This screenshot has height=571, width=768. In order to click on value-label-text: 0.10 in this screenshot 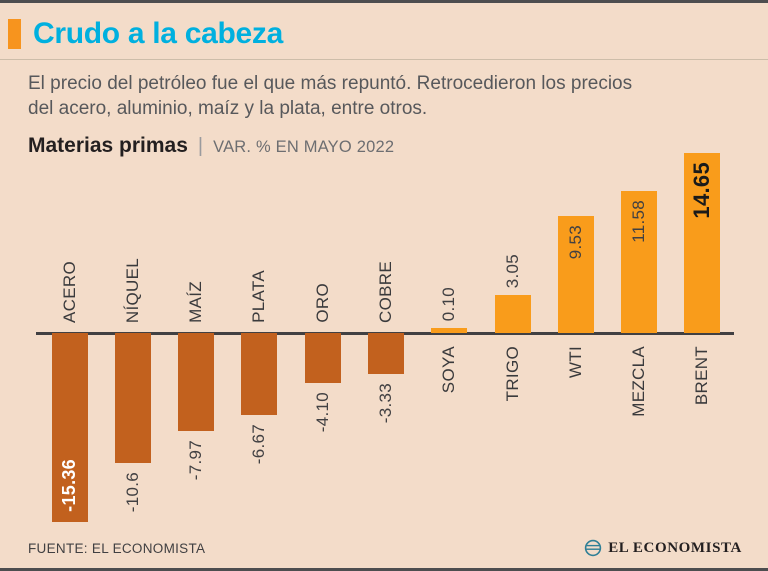, I will do `click(449, 303)`.